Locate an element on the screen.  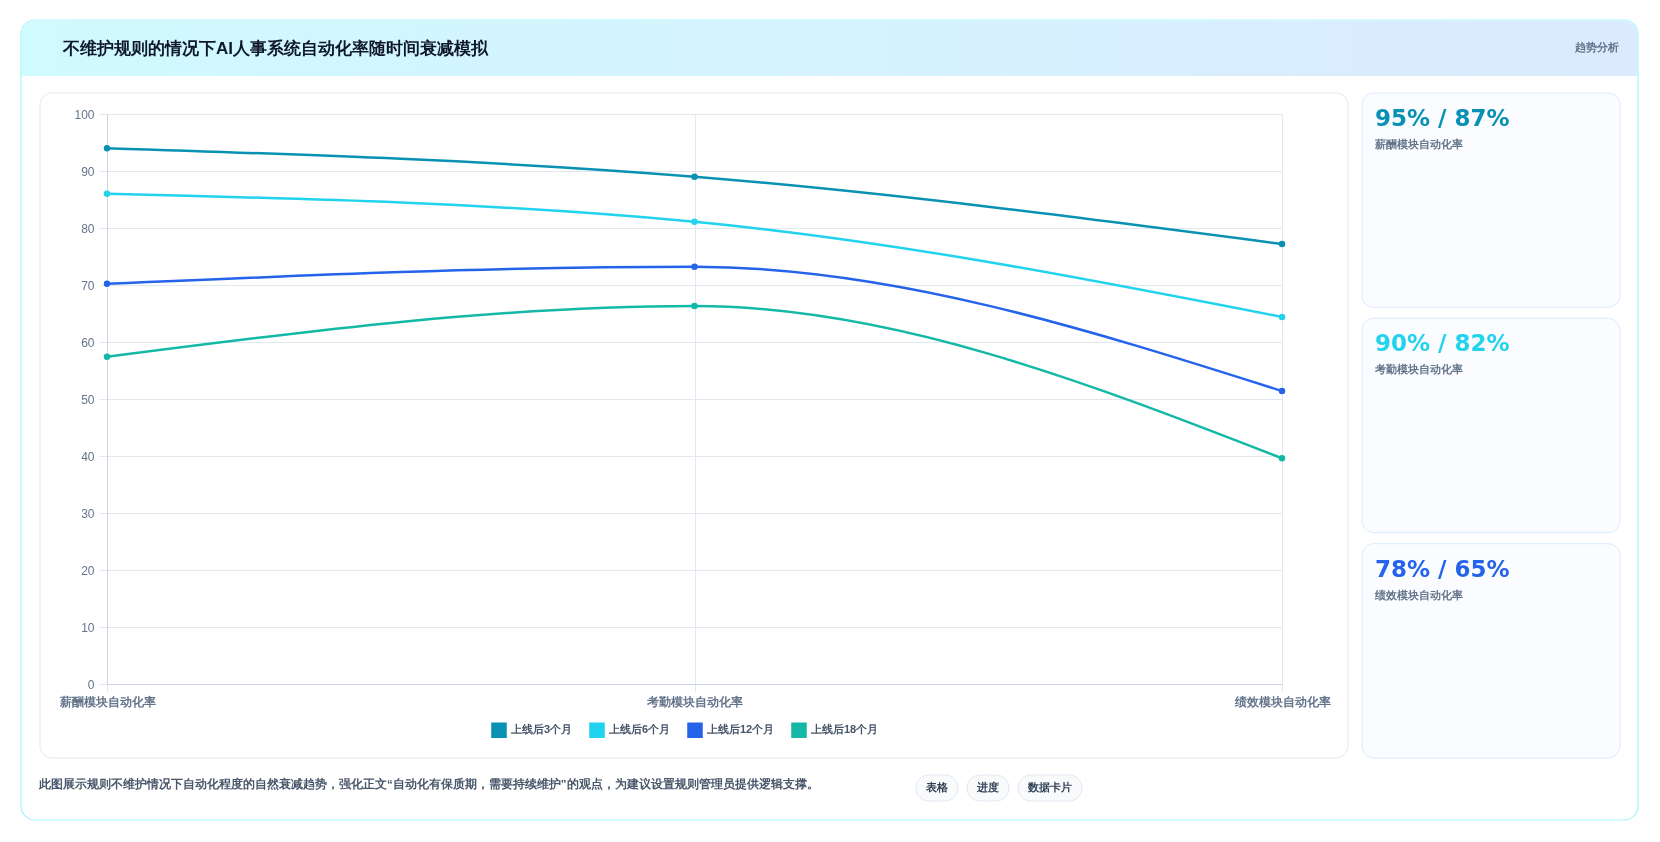
legend-label: 上线后18个月 is located at coordinates (844, 729).